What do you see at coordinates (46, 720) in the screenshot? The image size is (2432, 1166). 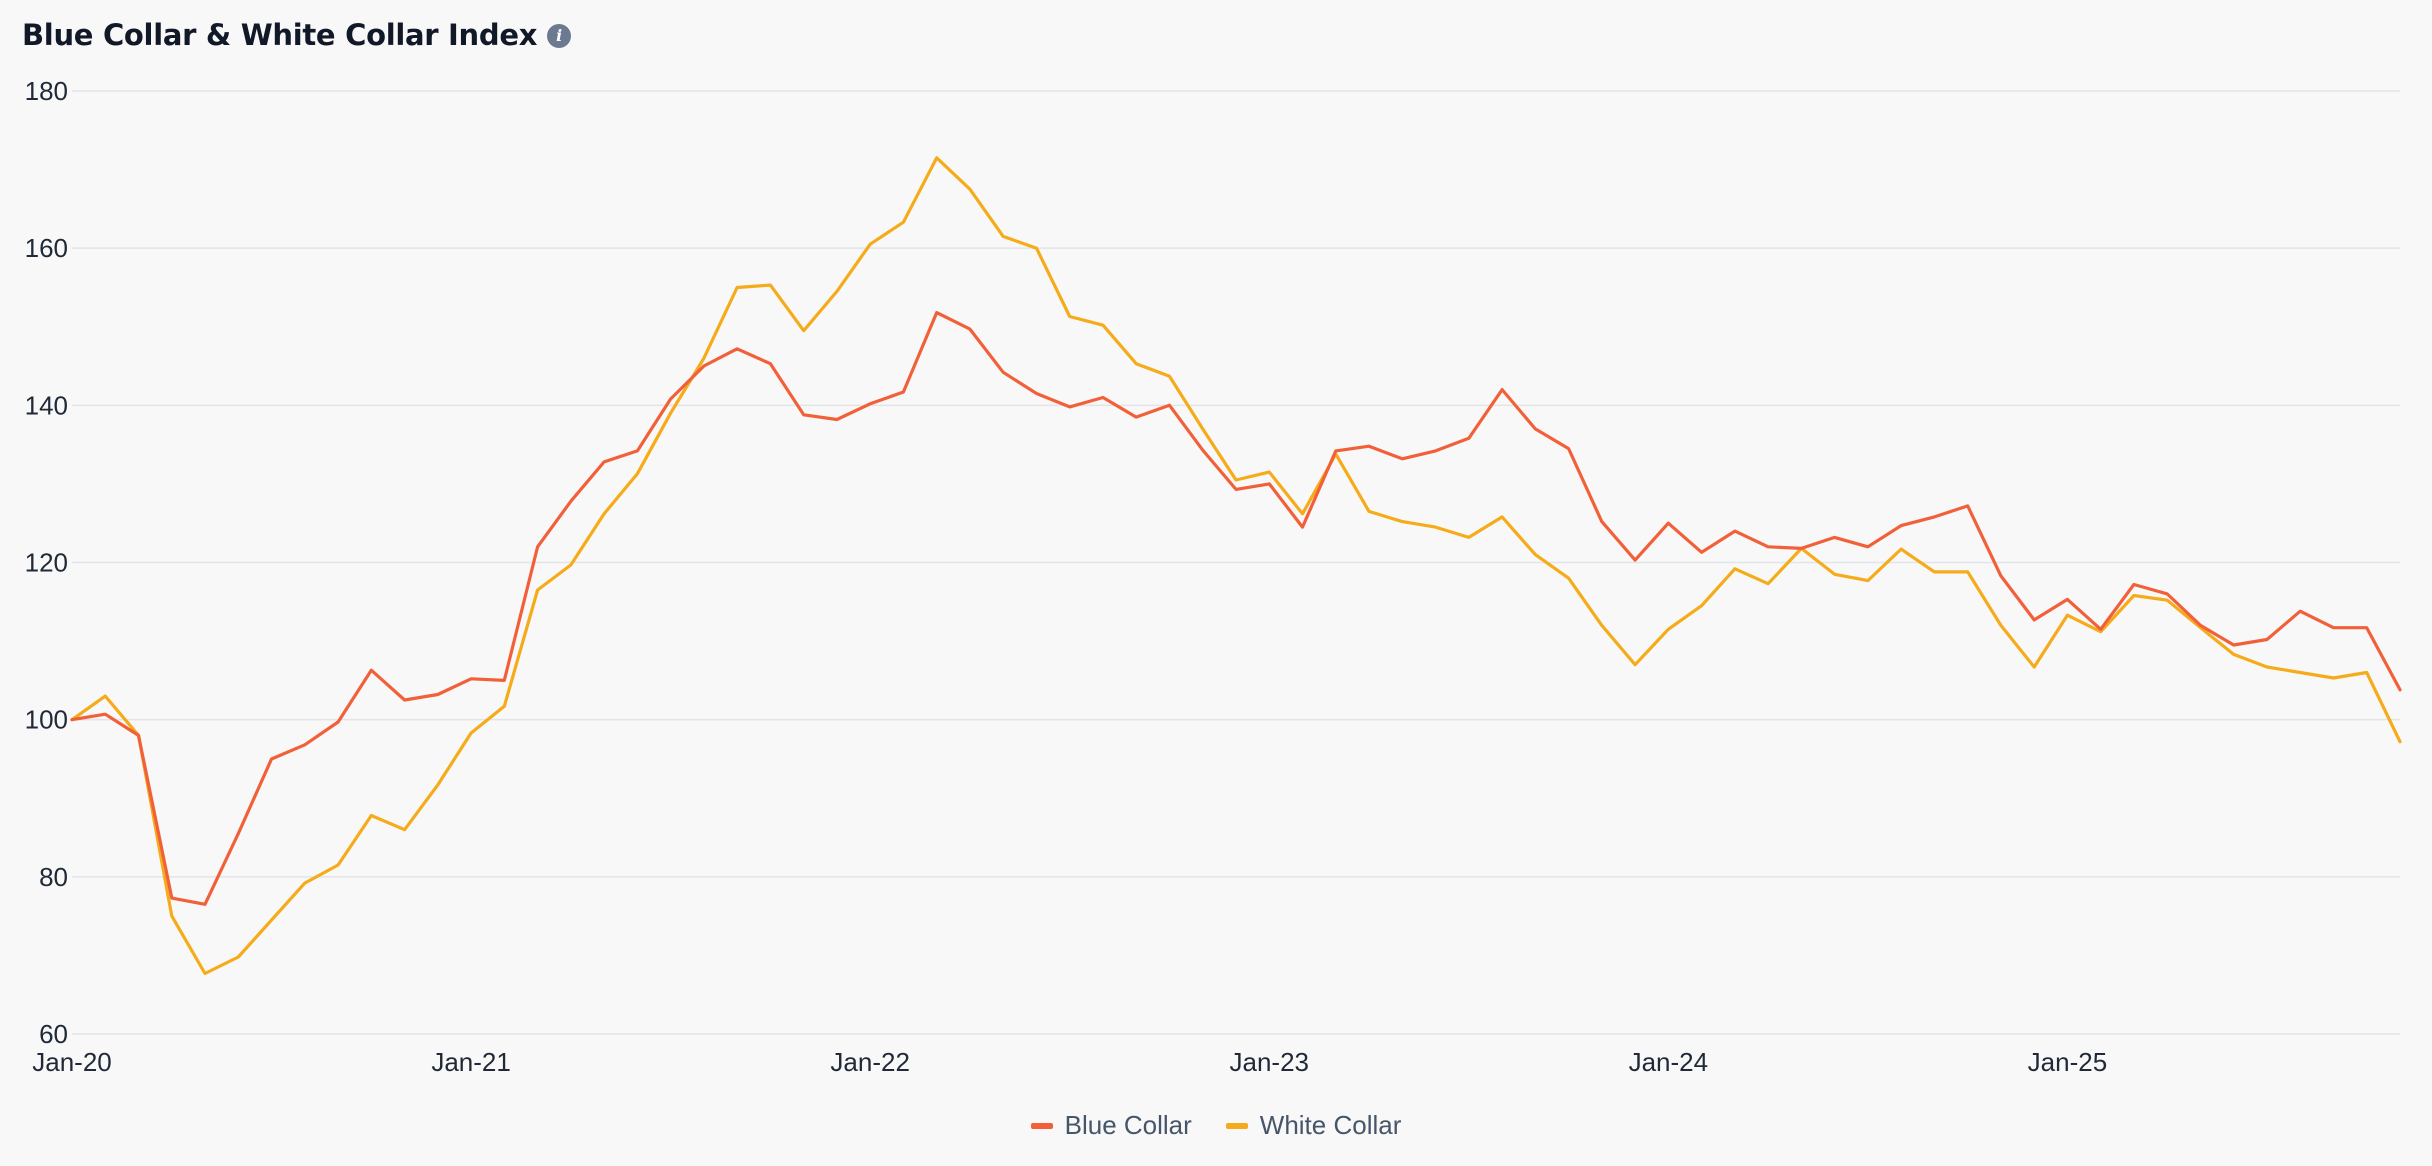 I see `y-tick-label: 100` at bounding box center [46, 720].